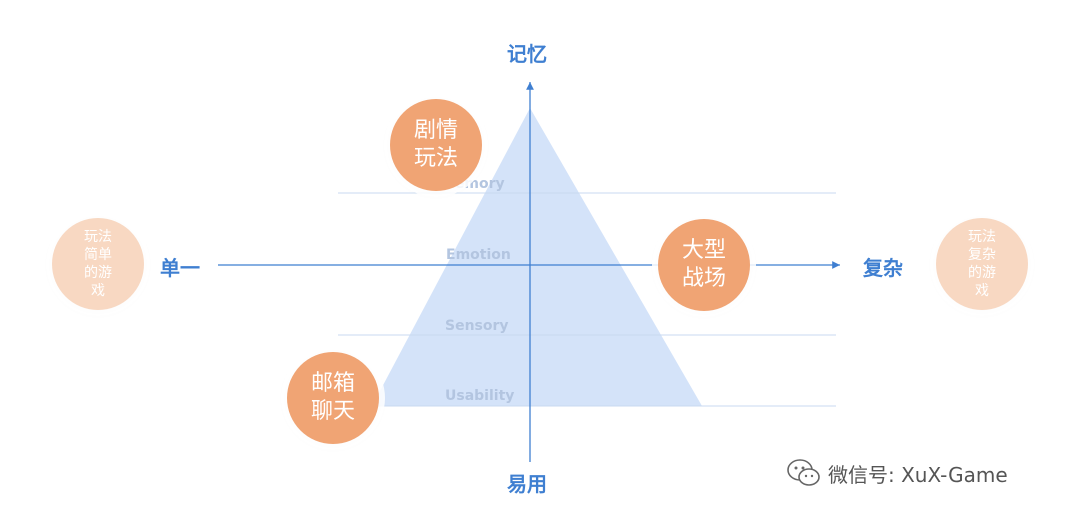 The width and height of the screenshot is (1080, 521). What do you see at coordinates (477, 326) in the screenshot?
I see `level-label-sensory: Sensory` at bounding box center [477, 326].